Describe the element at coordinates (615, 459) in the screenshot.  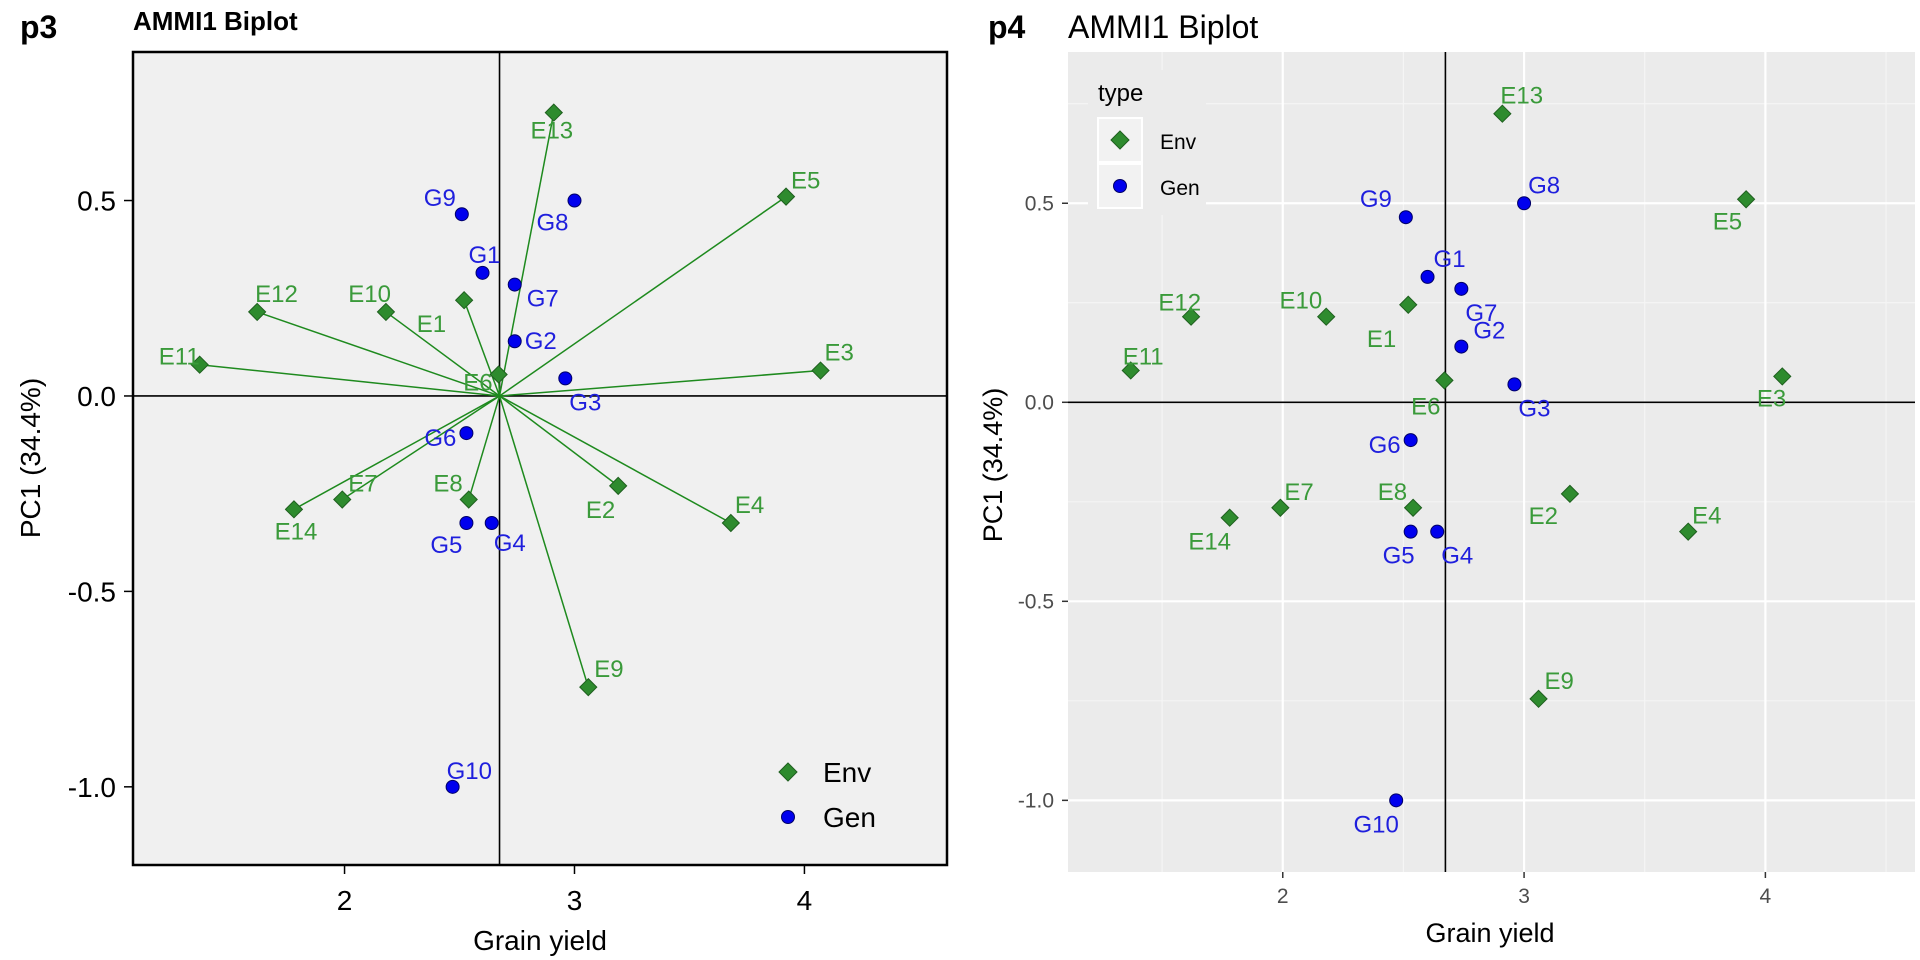
I see `env-vector-e4` at that location.